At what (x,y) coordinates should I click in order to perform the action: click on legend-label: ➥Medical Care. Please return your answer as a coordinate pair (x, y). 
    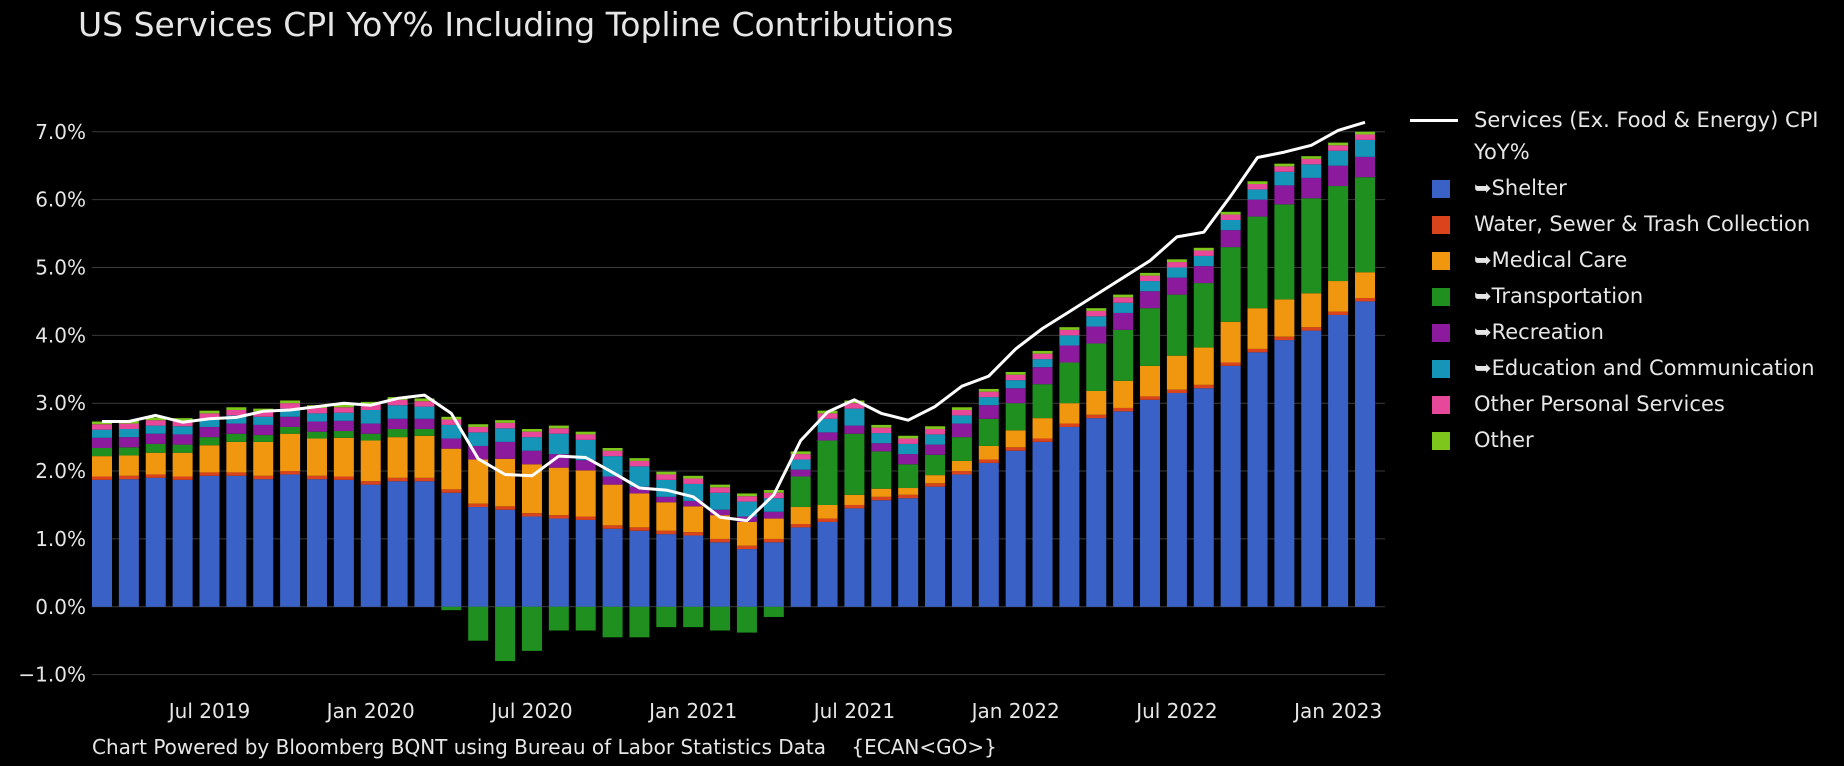
    Looking at the image, I should click on (1551, 260).